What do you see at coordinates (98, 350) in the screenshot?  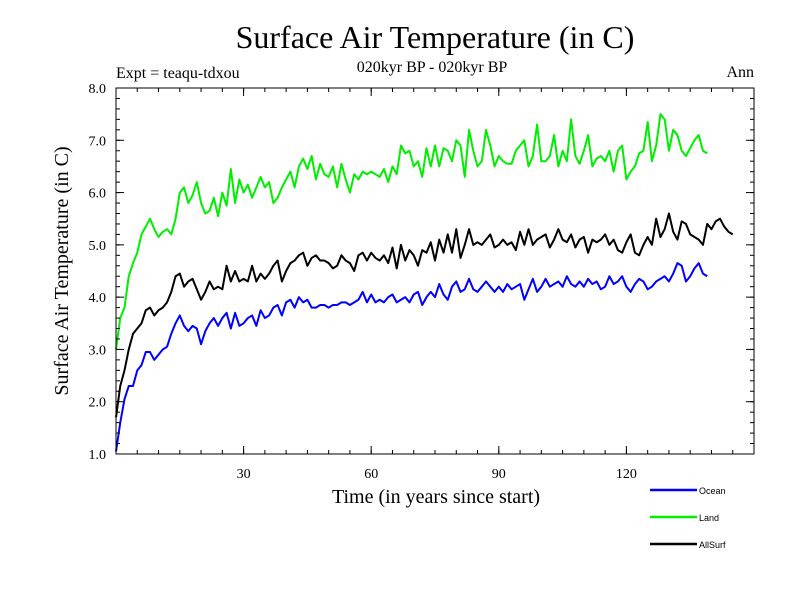 I see `y-tick-label: 3.0` at bounding box center [98, 350].